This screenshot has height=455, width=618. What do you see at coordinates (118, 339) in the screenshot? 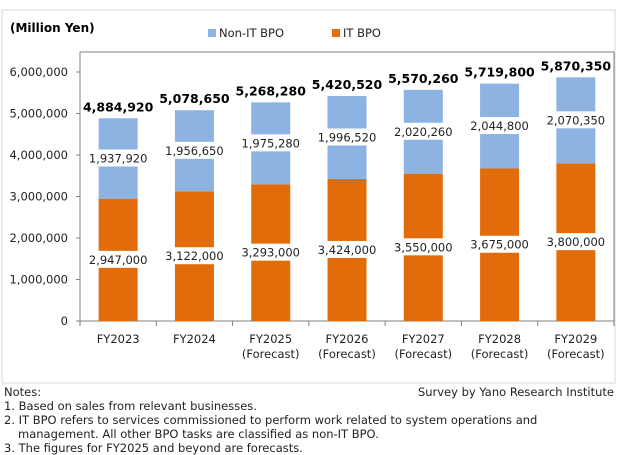
I see `x-tick-label: FY2023` at bounding box center [118, 339].